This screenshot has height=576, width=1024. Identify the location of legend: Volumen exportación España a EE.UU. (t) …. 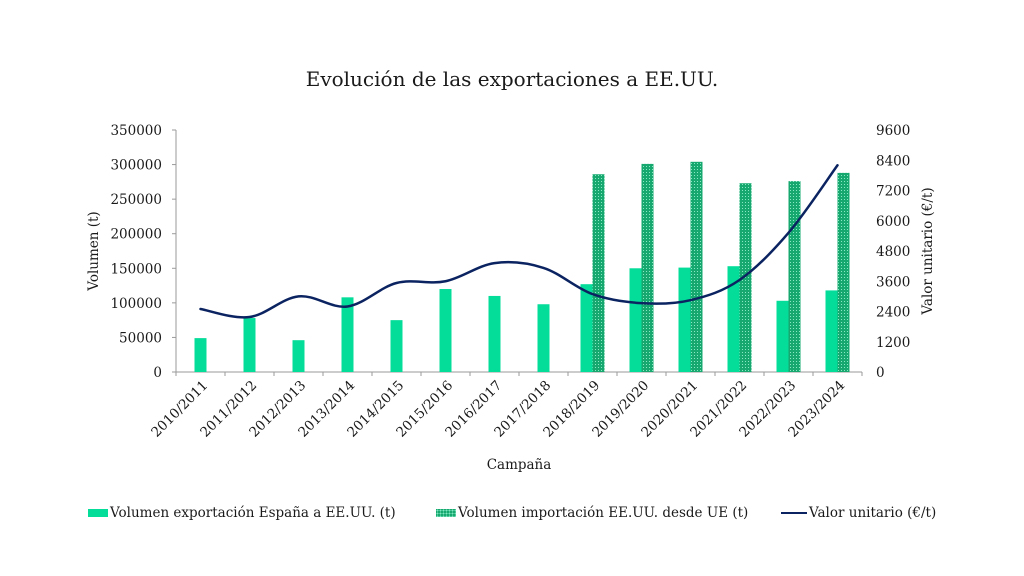
(523, 516).